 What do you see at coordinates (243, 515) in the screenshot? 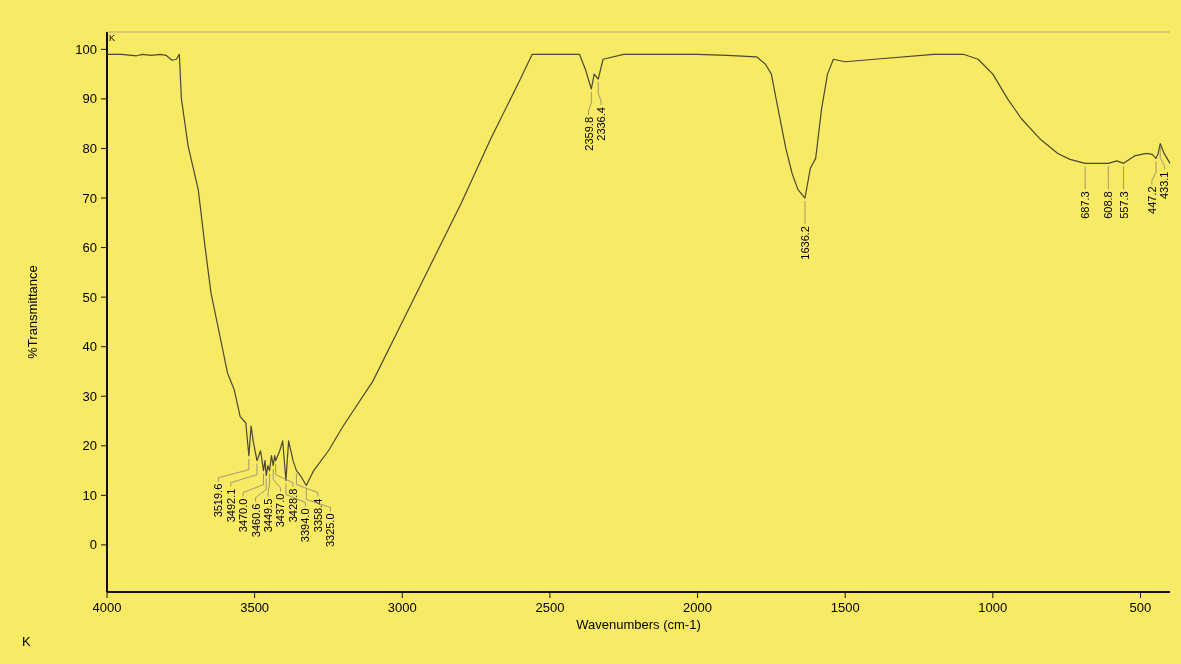
I see `annotation: 3470.0` at bounding box center [243, 515].